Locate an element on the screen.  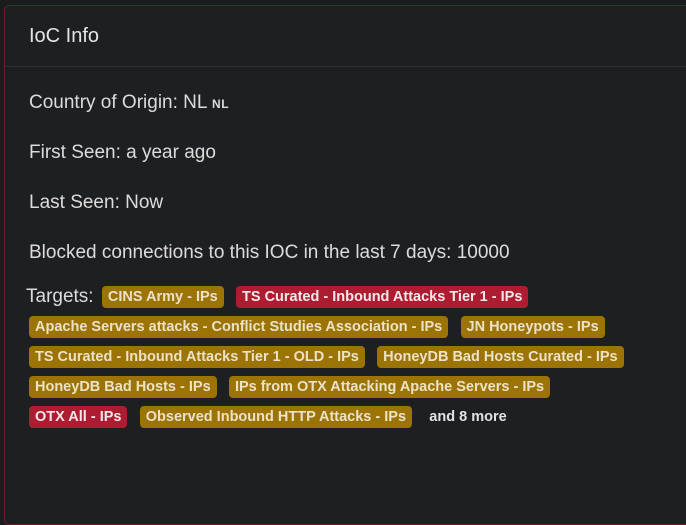
target-badge: Observed Inbound HTTP Attacks - IPs is located at coordinates (276, 417).